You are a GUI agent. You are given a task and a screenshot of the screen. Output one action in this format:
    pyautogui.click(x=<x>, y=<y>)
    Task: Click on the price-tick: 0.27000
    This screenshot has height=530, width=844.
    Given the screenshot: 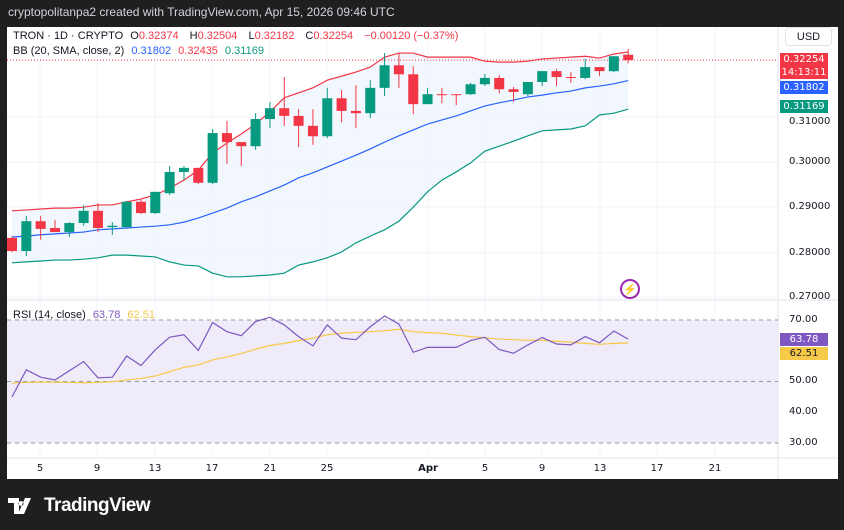 What is the action you would take?
    pyautogui.click(x=810, y=296)
    